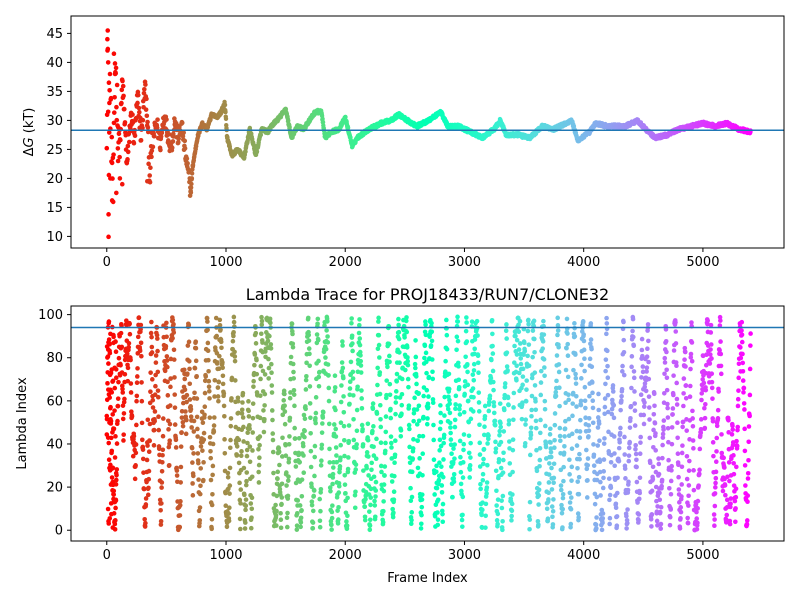 This screenshot has width=800, height=600. Describe the element at coordinates (583, 262) in the screenshot. I see `x-tick-label: 4000` at that location.